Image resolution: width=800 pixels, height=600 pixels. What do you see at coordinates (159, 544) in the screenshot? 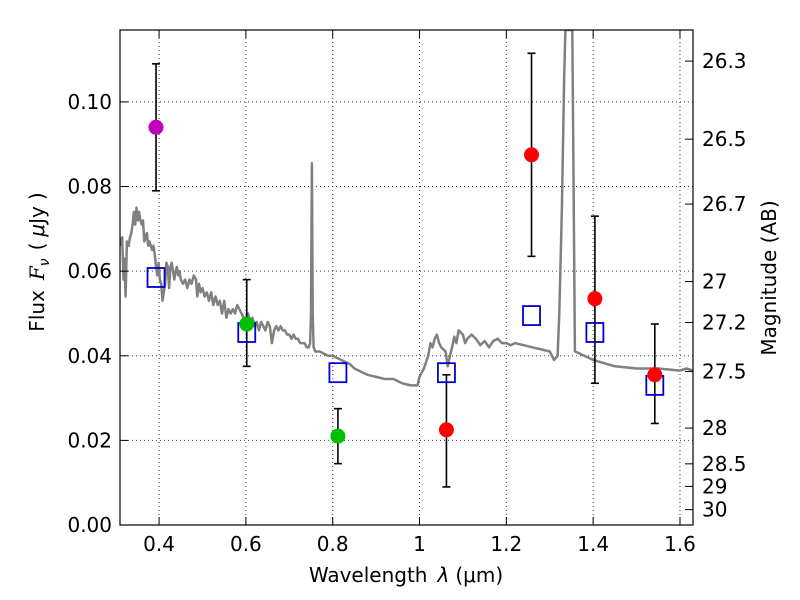
I see `x-tick-label: 0.4` at bounding box center [159, 544].